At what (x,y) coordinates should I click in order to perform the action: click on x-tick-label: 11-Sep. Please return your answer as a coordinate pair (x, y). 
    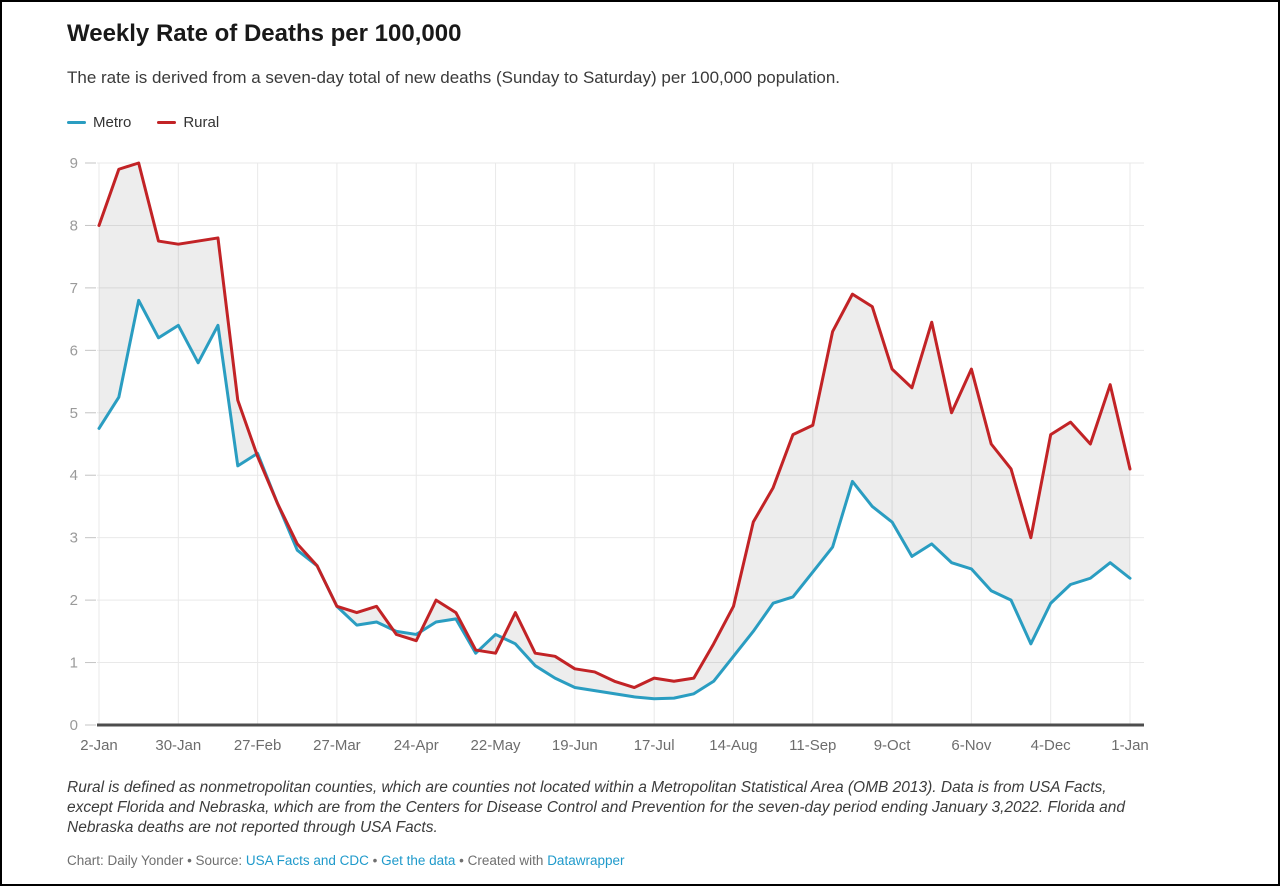
    Looking at the image, I should click on (812, 745).